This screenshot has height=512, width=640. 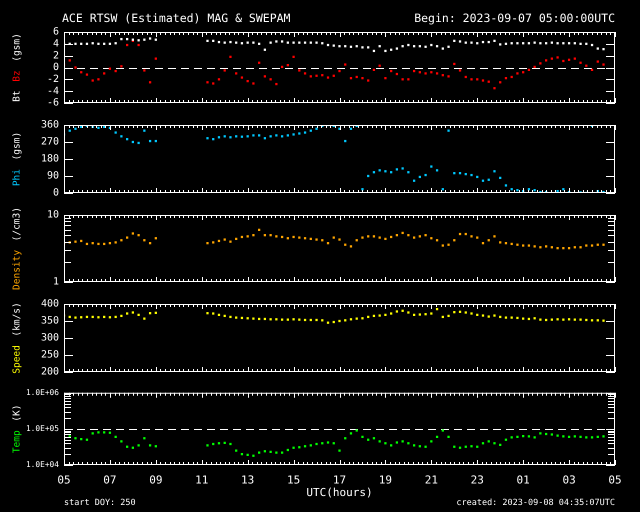 I want to click on x-tick-label: 19, so click(x=385, y=479).